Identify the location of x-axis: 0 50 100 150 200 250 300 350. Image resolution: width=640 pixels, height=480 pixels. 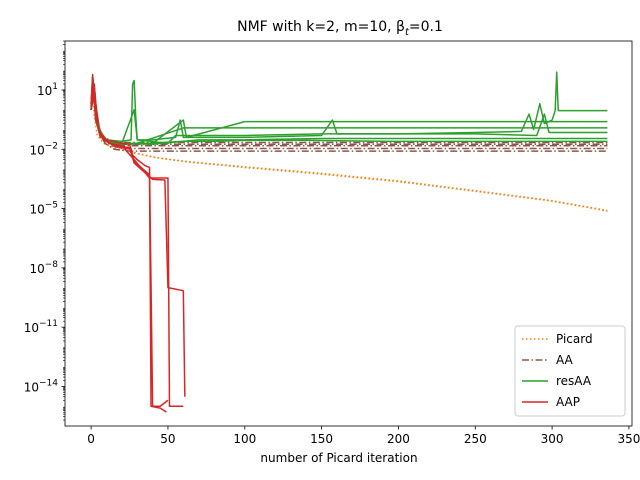
(363, 436).